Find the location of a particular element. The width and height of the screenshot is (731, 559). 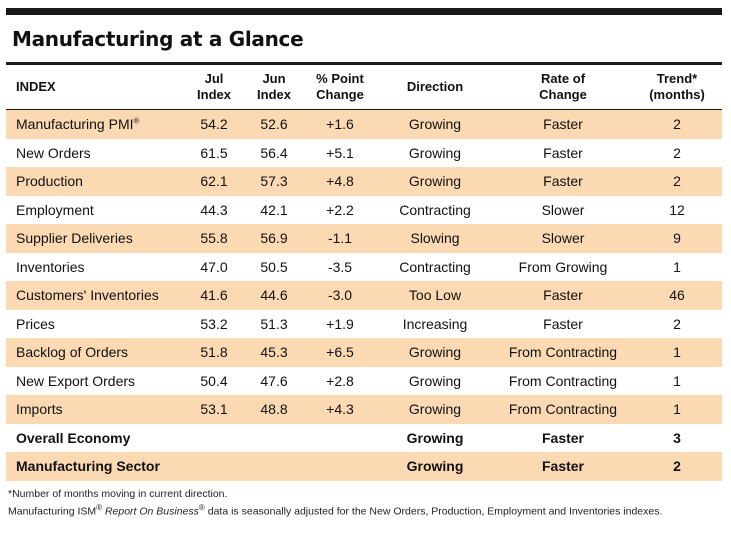

cell-point-change-text: +2.8 is located at coordinates (340, 380).